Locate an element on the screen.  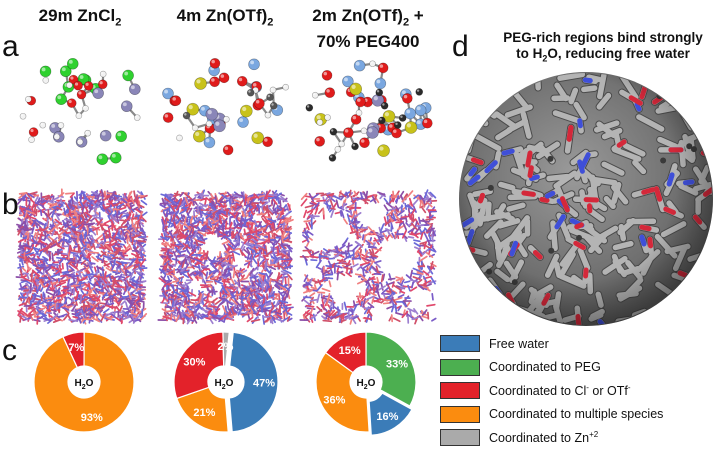
donut-chart-znotf2: 47%21%30%2%H2O is located at coordinates (226, 382).